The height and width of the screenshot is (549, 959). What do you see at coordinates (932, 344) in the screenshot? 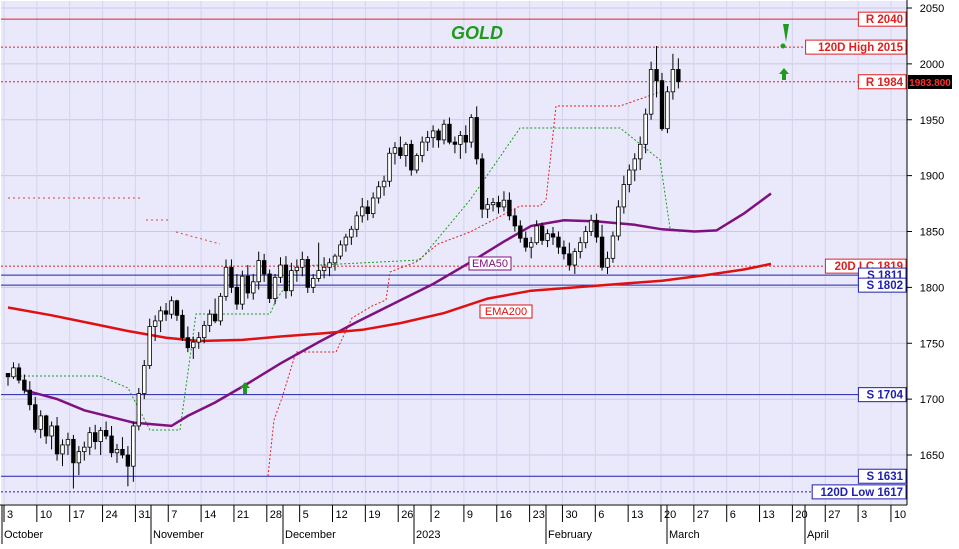
I see `y-tick-label: 1750` at bounding box center [932, 344].